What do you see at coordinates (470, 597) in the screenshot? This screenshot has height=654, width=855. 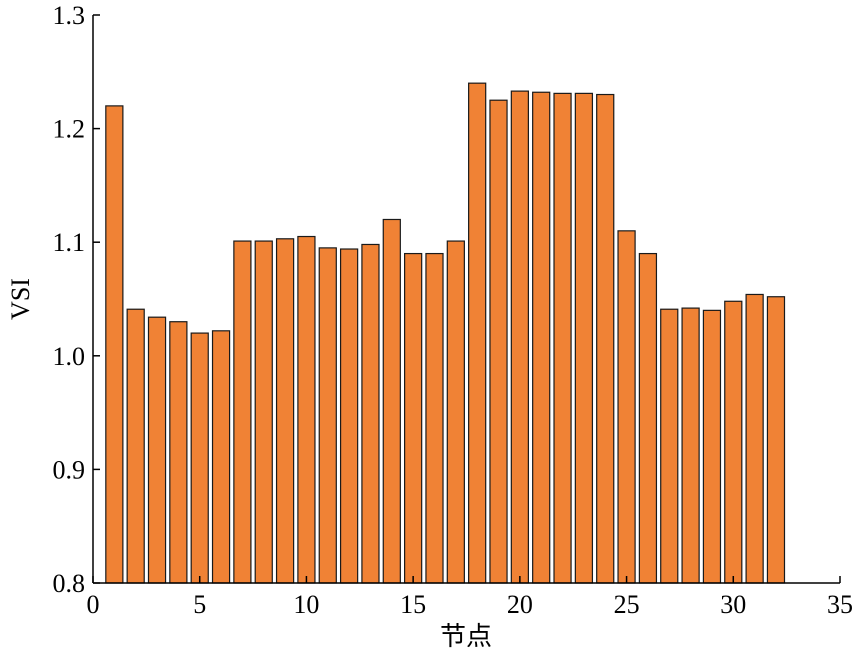 I see `x-ticks-group: 0 5 10 15 20 25 30 35` at bounding box center [470, 597].